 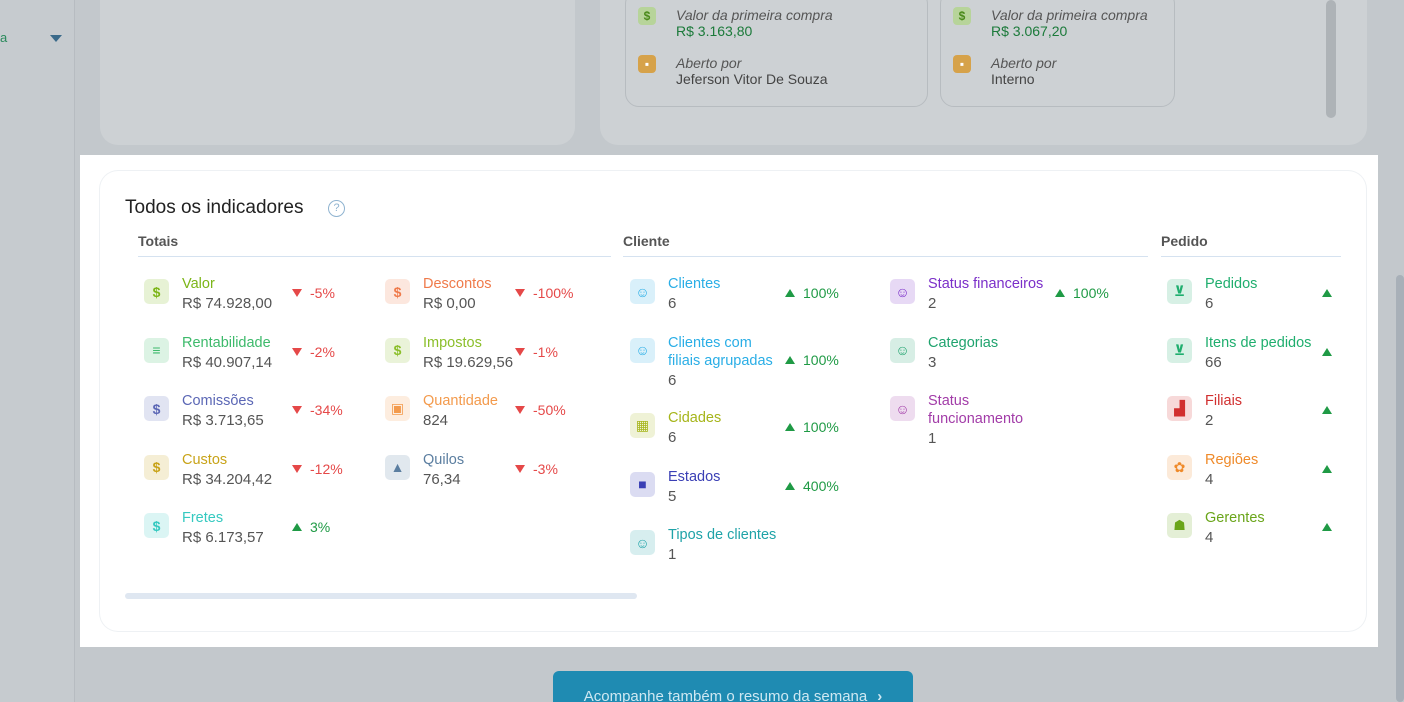 I want to click on background-card-left, so click(x=337, y=72).